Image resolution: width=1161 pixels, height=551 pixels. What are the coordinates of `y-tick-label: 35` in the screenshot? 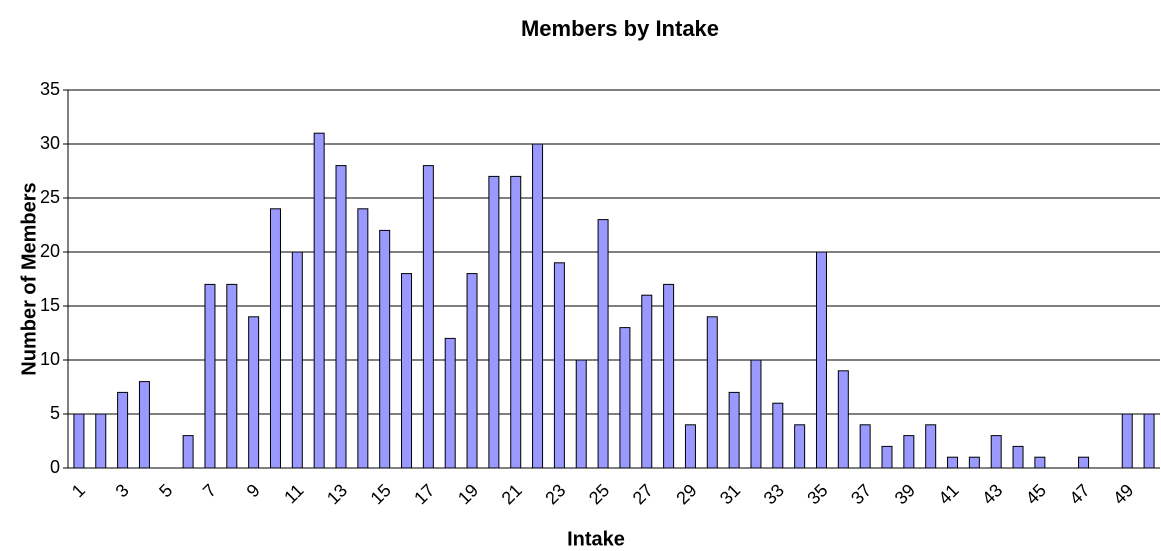 It's located at (50, 89).